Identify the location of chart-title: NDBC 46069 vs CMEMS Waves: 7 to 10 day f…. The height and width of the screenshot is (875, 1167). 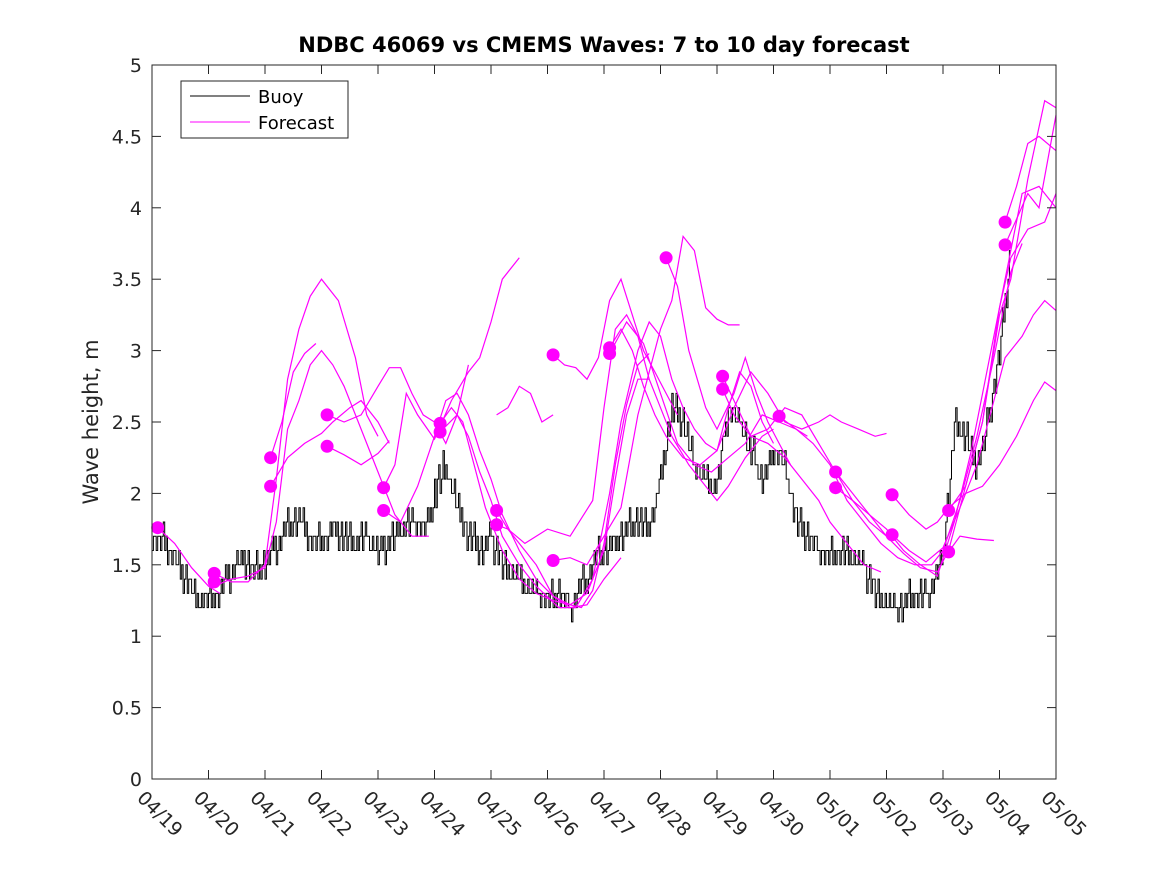
(603, 45).